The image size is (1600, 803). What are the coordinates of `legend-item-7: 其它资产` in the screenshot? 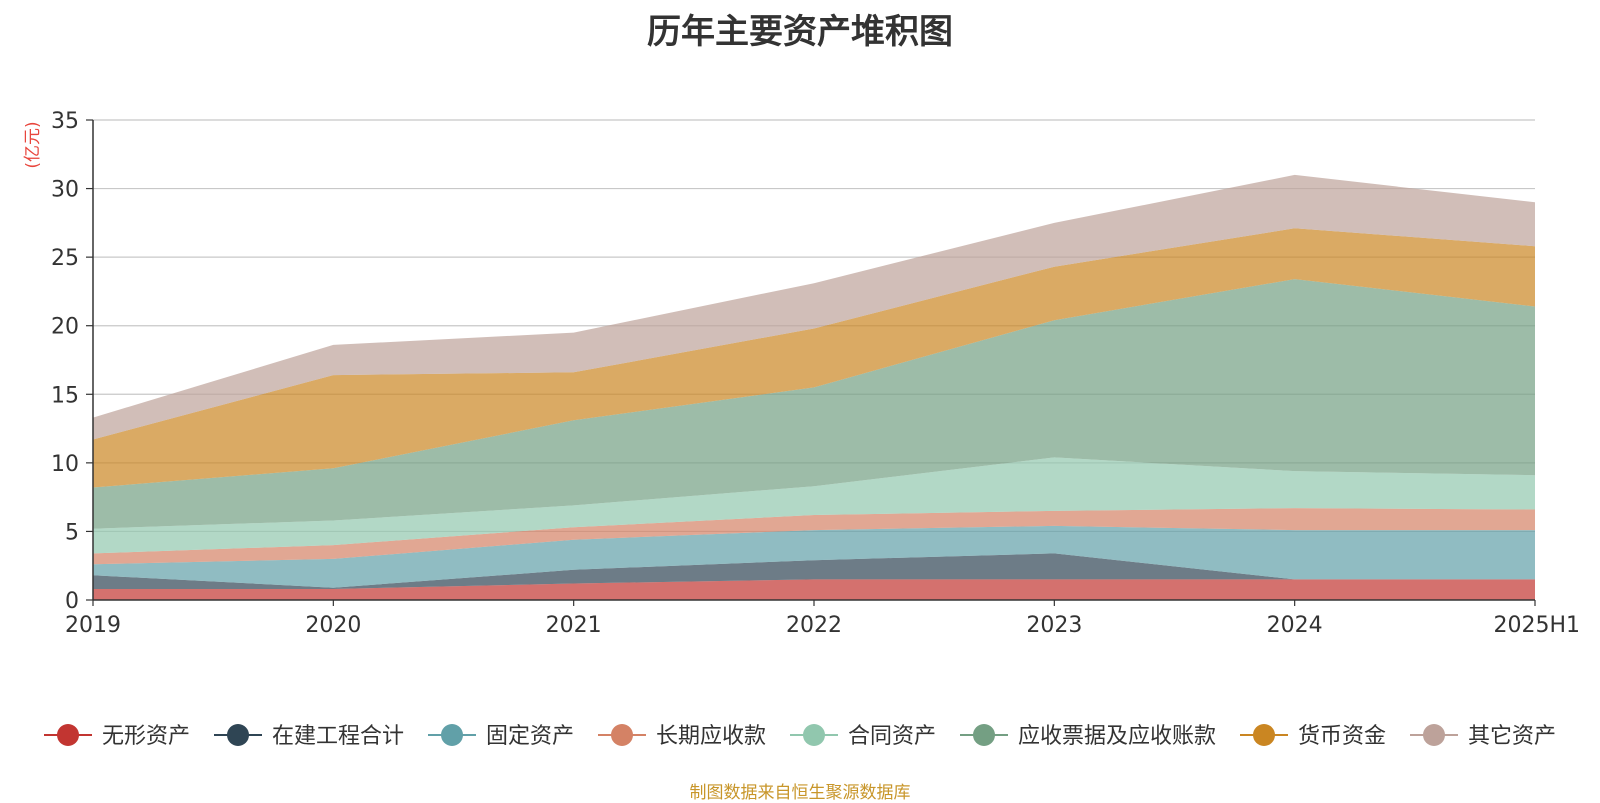 It's located at (1483, 736).